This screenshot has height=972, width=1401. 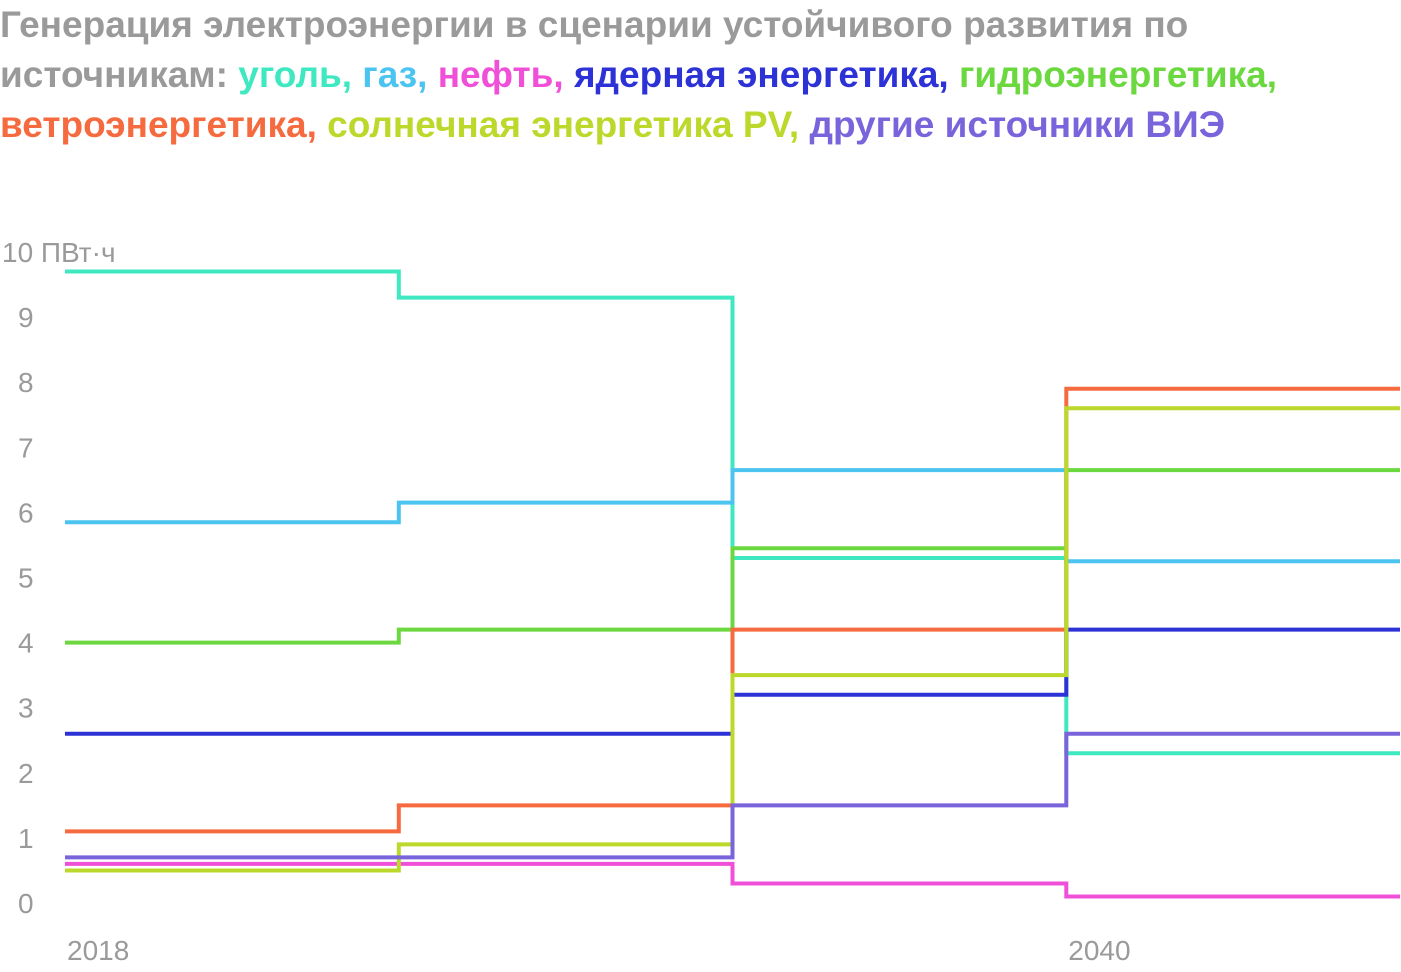 I want to click on legend-item: ядерная энергетика,, so click(x=761, y=74).